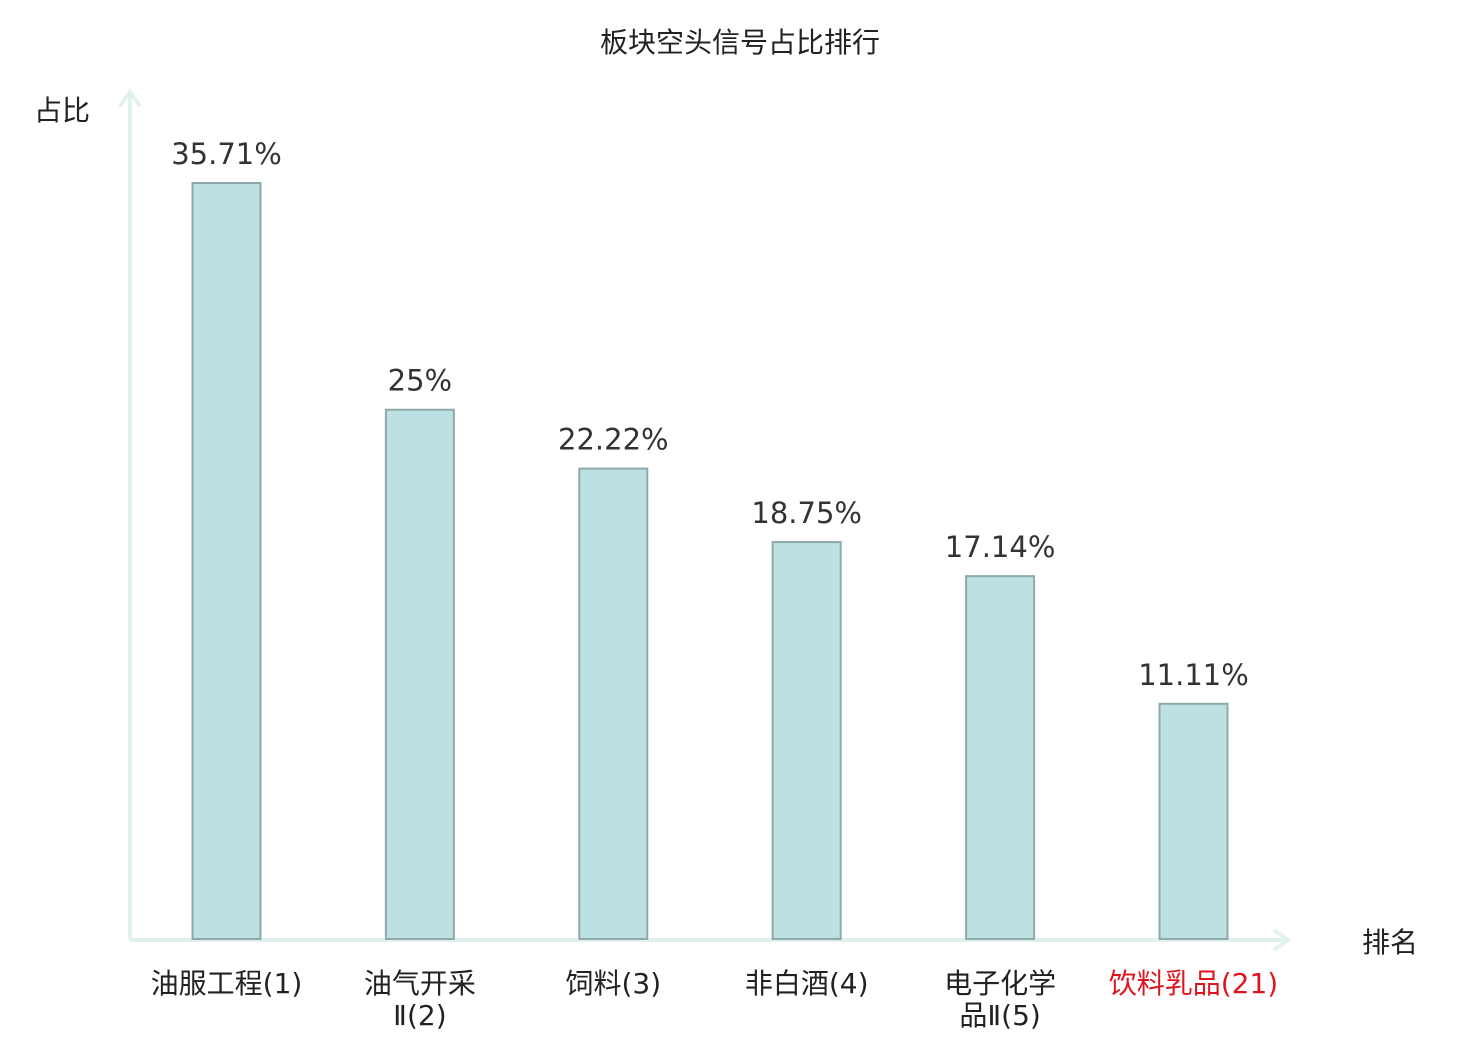 Image resolution: width=1480 pixels, height=1040 pixels. I want to click on category-label-6: 饮料乳品(21), so click(1193, 983).